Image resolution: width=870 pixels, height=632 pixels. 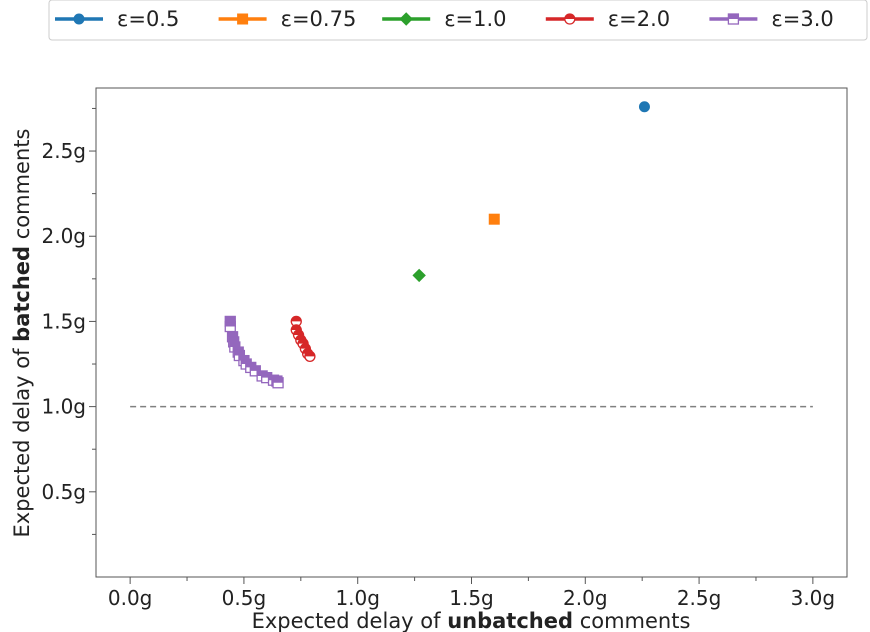 I want to click on y-axis-label-prefix: Expected delay of, so click(x=22, y=440).